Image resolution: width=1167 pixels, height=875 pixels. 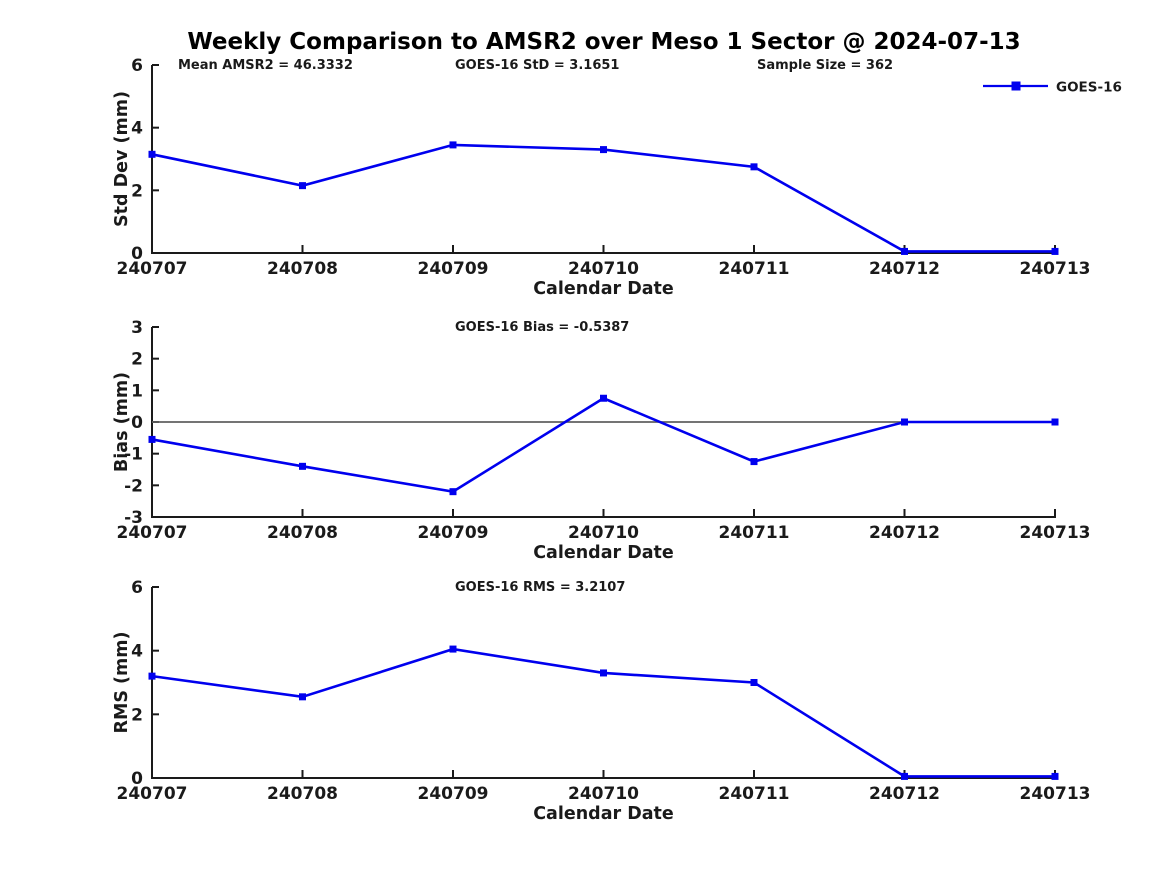 I want to click on y-tick-label: 1, so click(x=137, y=391).